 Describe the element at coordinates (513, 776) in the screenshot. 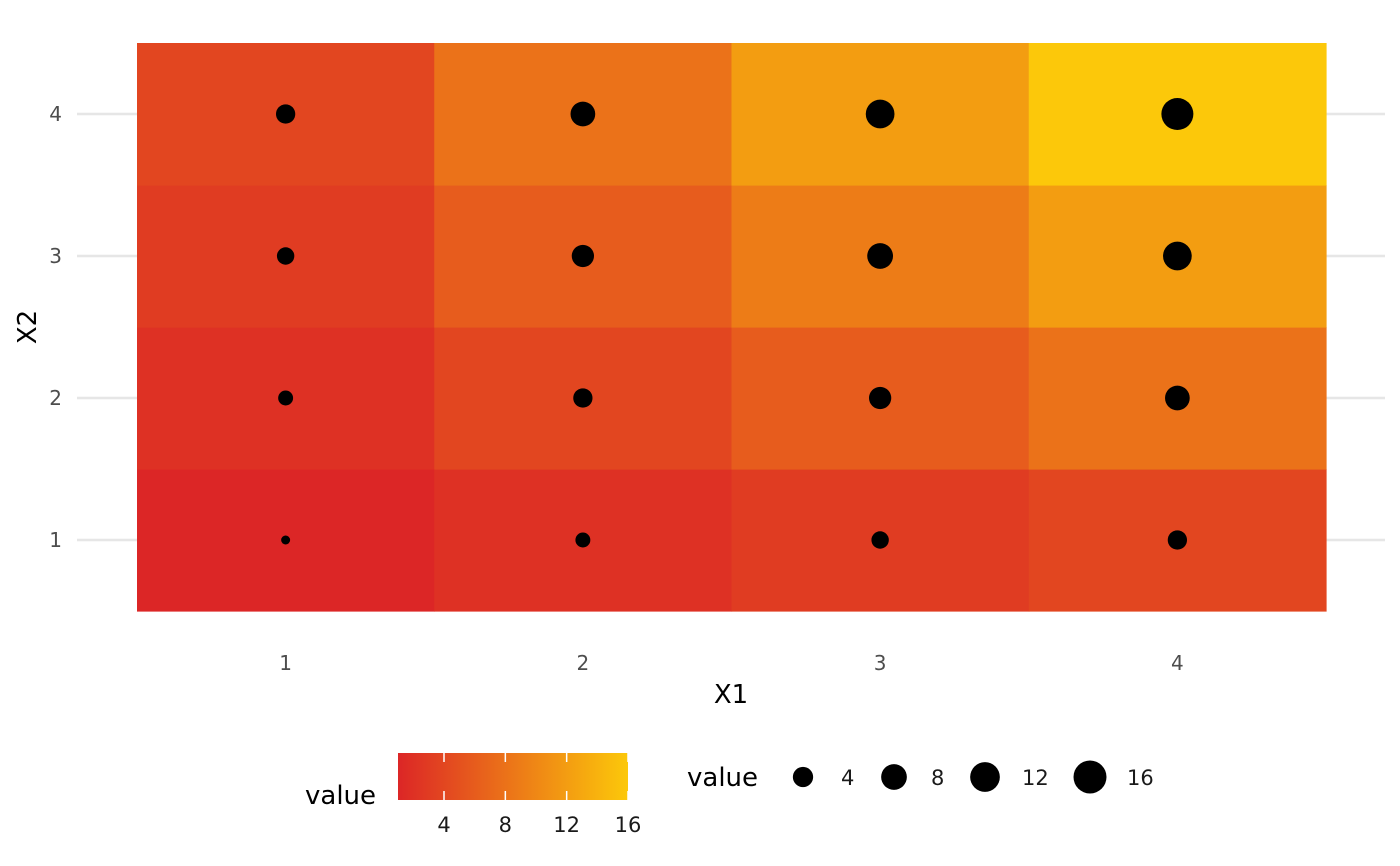

I see `colorbar` at that location.